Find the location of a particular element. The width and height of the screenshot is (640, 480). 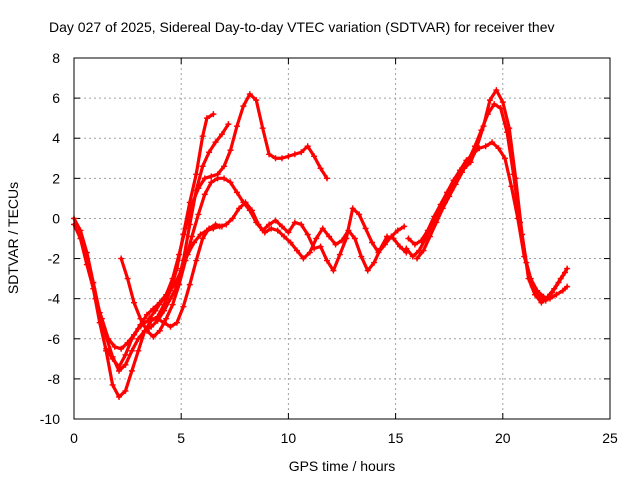

x-axis-label: GPS time / hours is located at coordinates (342, 466).